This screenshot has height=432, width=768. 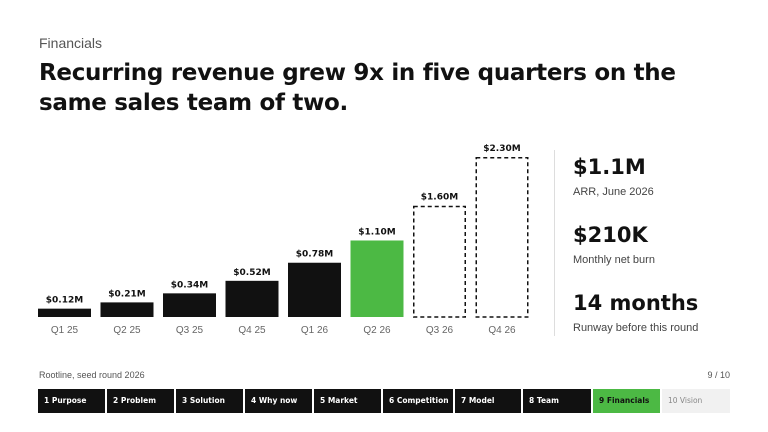 What do you see at coordinates (636, 328) in the screenshot?
I see `kpi-label: Runway before this round` at bounding box center [636, 328].